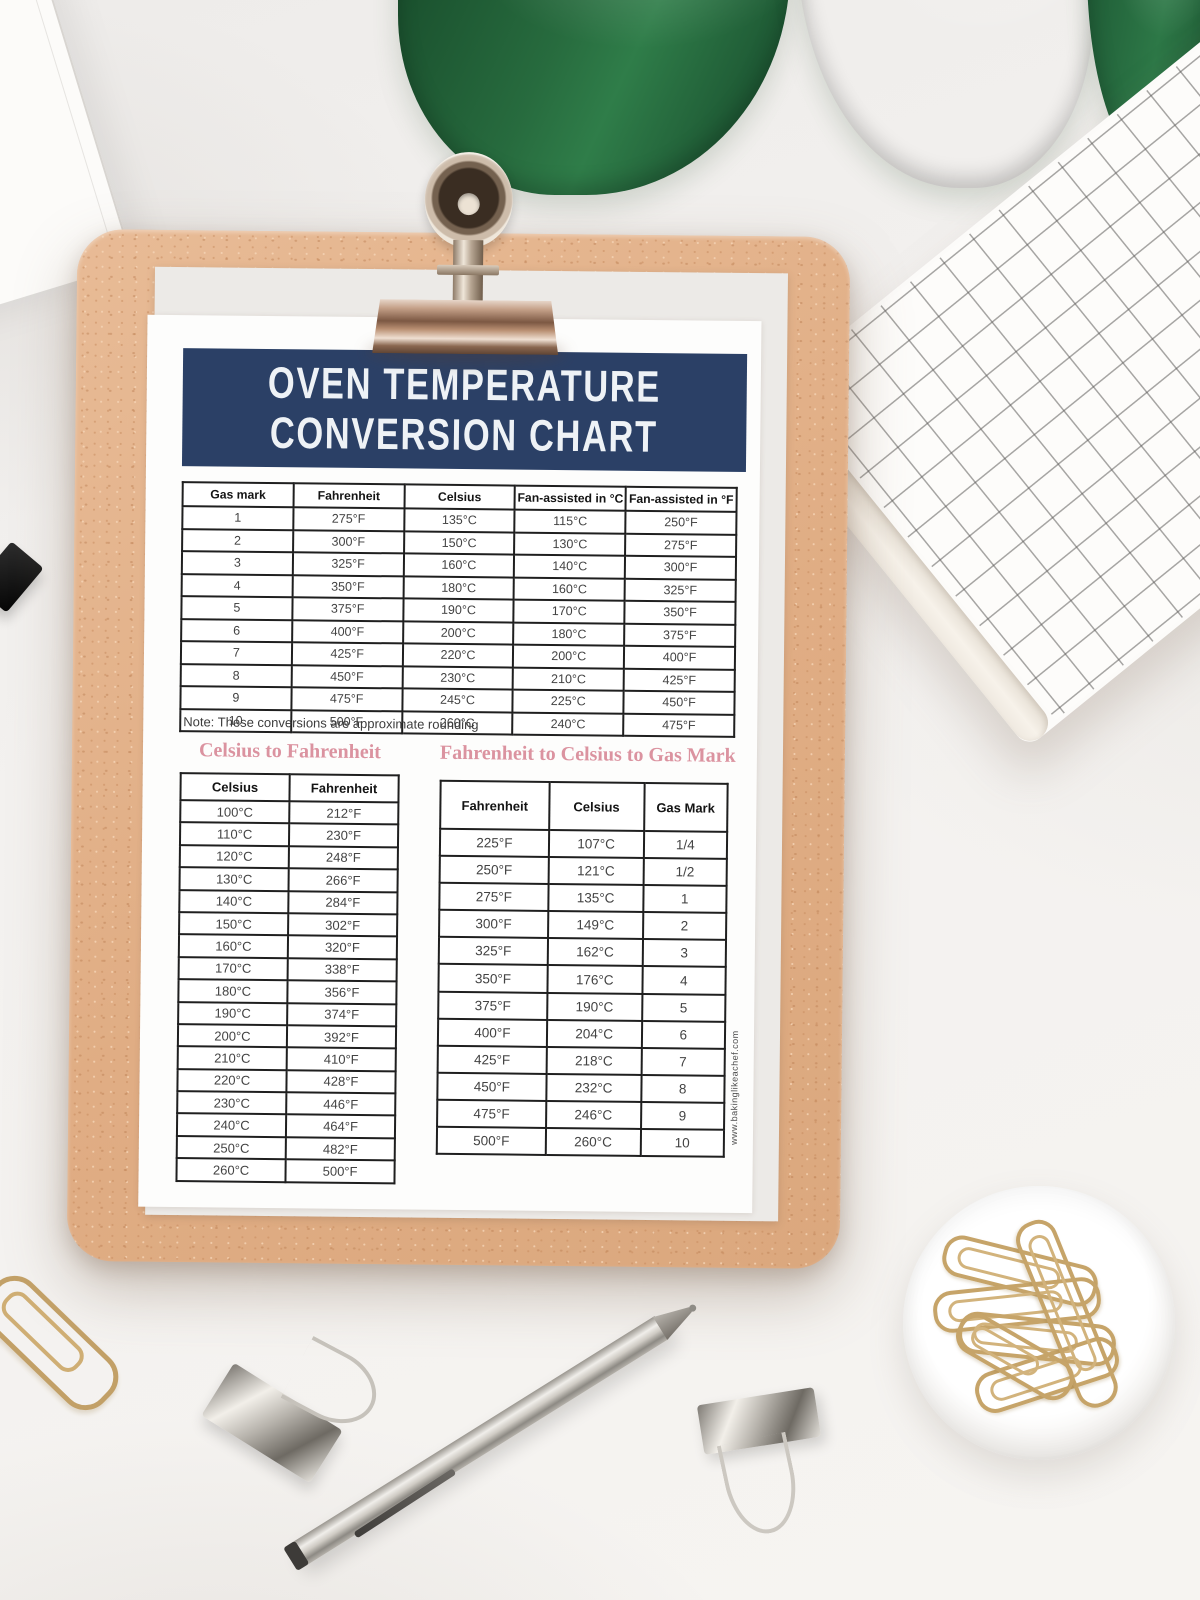  What do you see at coordinates (685, 872) in the screenshot?
I see `table-cell: 1/2` at bounding box center [685, 872].